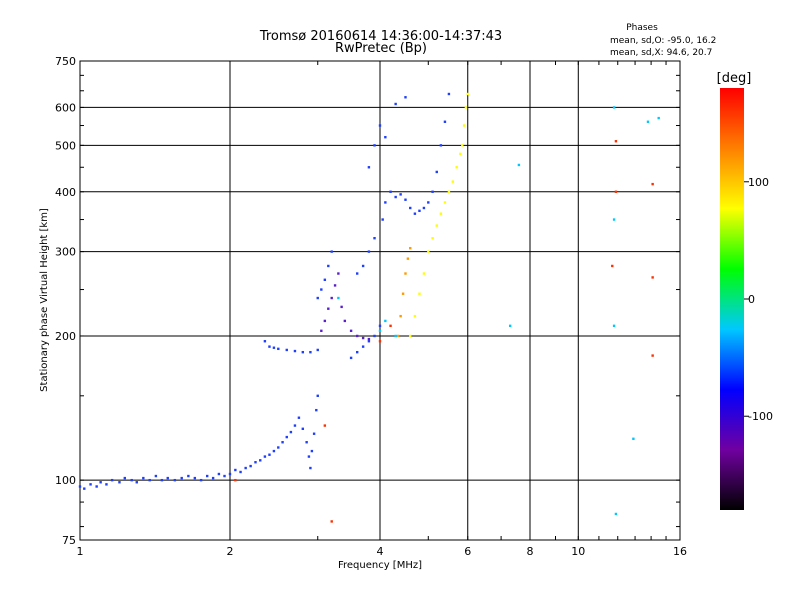  I want to click on colorbar-label: [deg], so click(734, 78).